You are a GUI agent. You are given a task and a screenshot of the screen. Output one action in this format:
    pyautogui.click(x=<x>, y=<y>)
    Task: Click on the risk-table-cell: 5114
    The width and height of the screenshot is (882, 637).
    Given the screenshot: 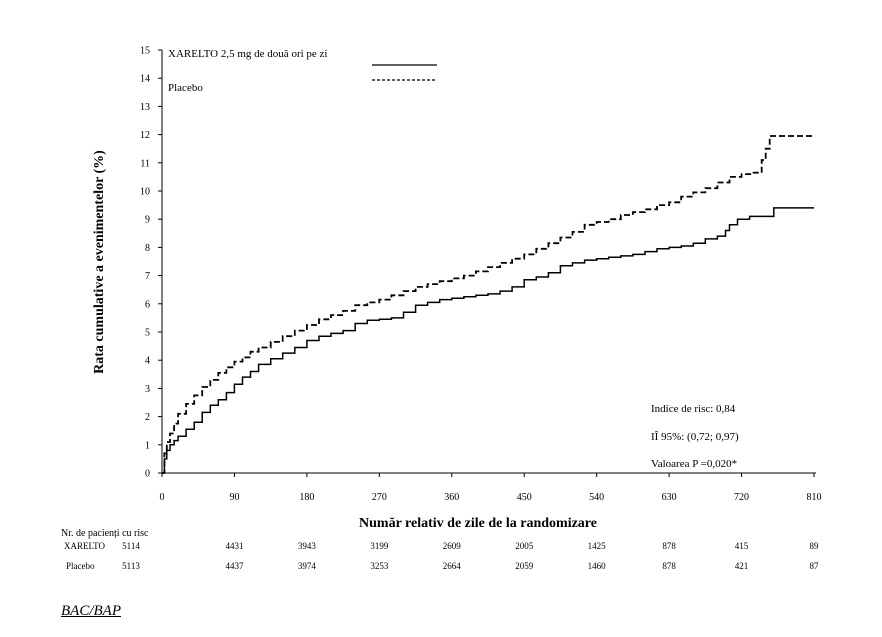 What is the action you would take?
    pyautogui.click(x=131, y=546)
    